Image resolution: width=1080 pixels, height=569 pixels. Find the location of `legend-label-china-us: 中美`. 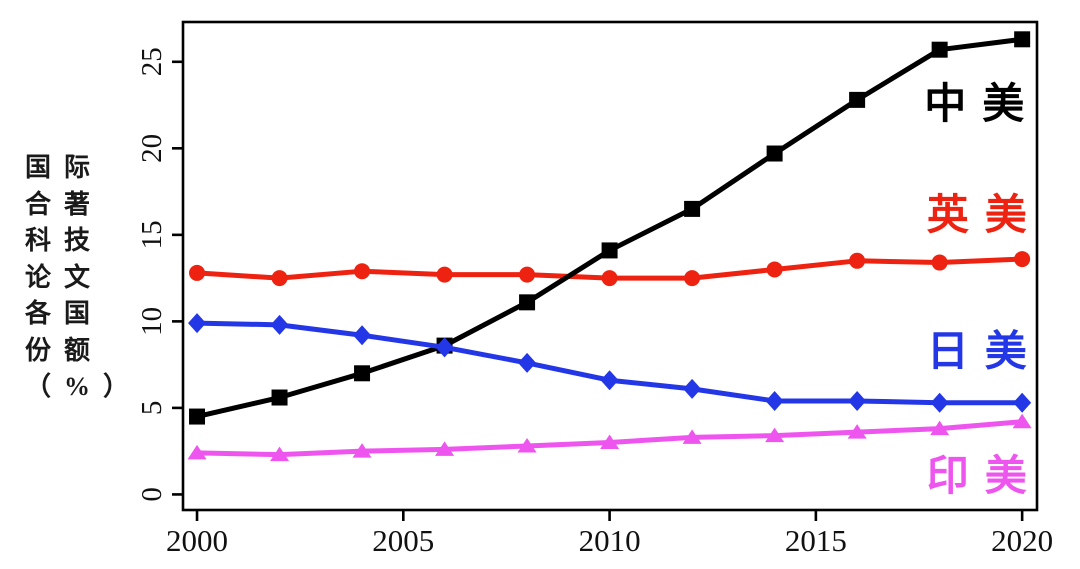

legend-label-china-us: 中美 is located at coordinates (982, 104).